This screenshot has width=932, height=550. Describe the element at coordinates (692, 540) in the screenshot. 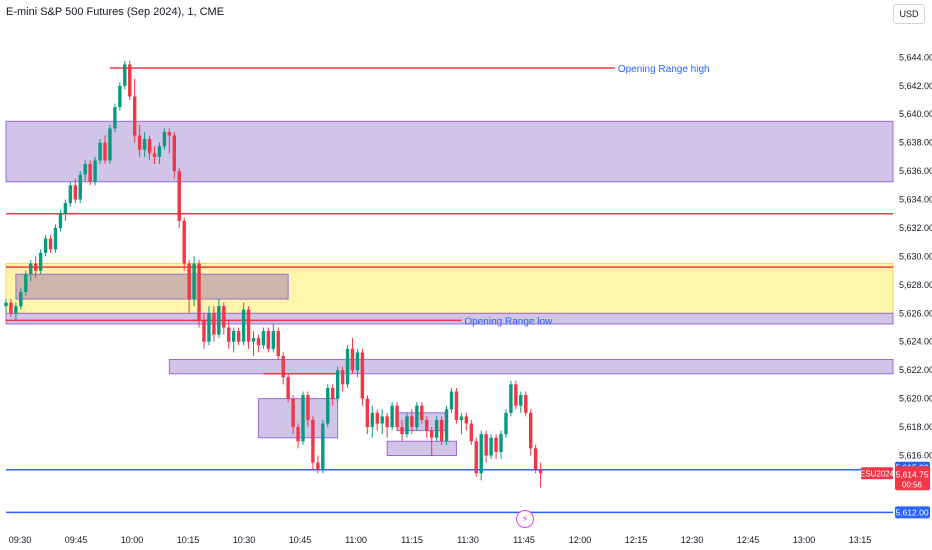

I see `x-tick-label-12: 12:30` at that location.